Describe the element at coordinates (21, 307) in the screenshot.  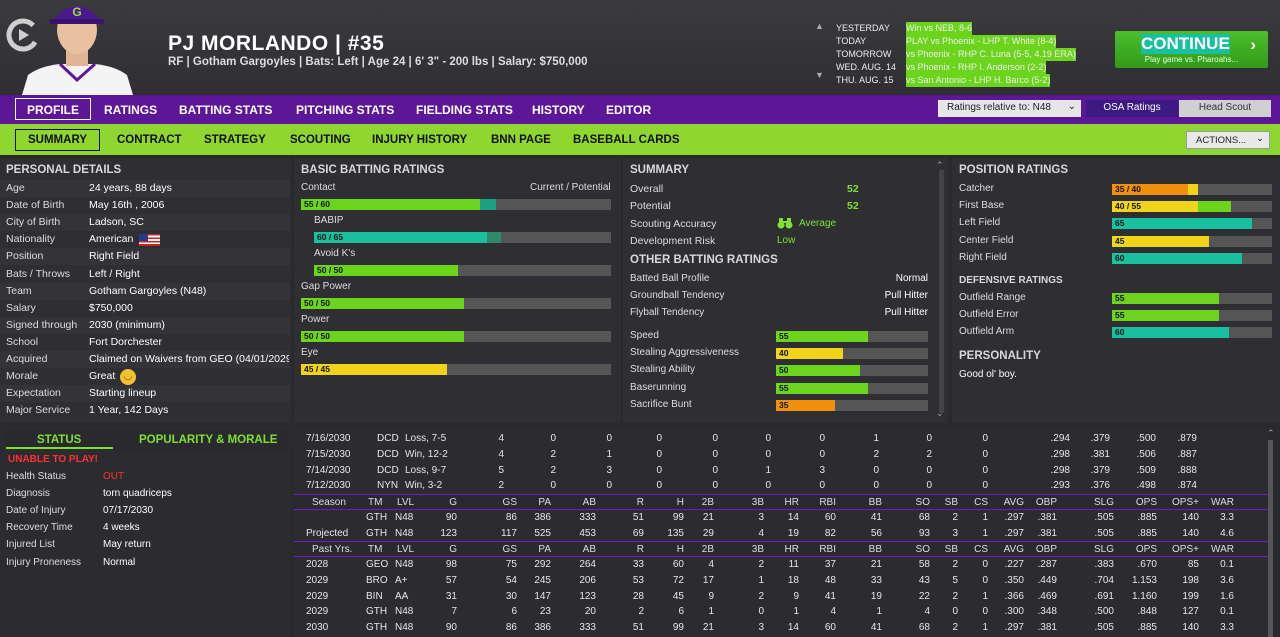
I see `detail-label: Salary` at that location.